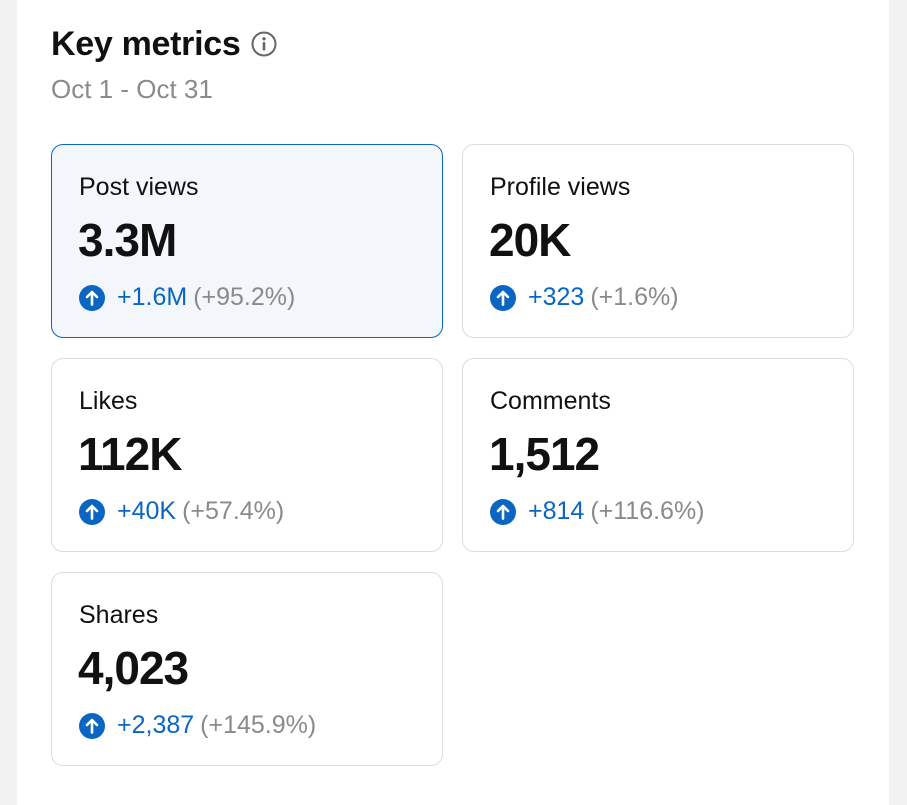 This screenshot has height=805, width=907. Describe the element at coordinates (247, 455) in the screenshot. I see `metric-card-likes: Likes 112K +40K (+57.4%)` at that location.